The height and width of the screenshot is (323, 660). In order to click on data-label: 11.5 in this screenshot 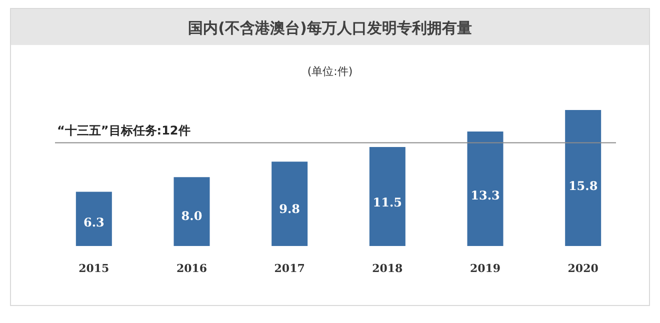, I will do `click(387, 202)`.